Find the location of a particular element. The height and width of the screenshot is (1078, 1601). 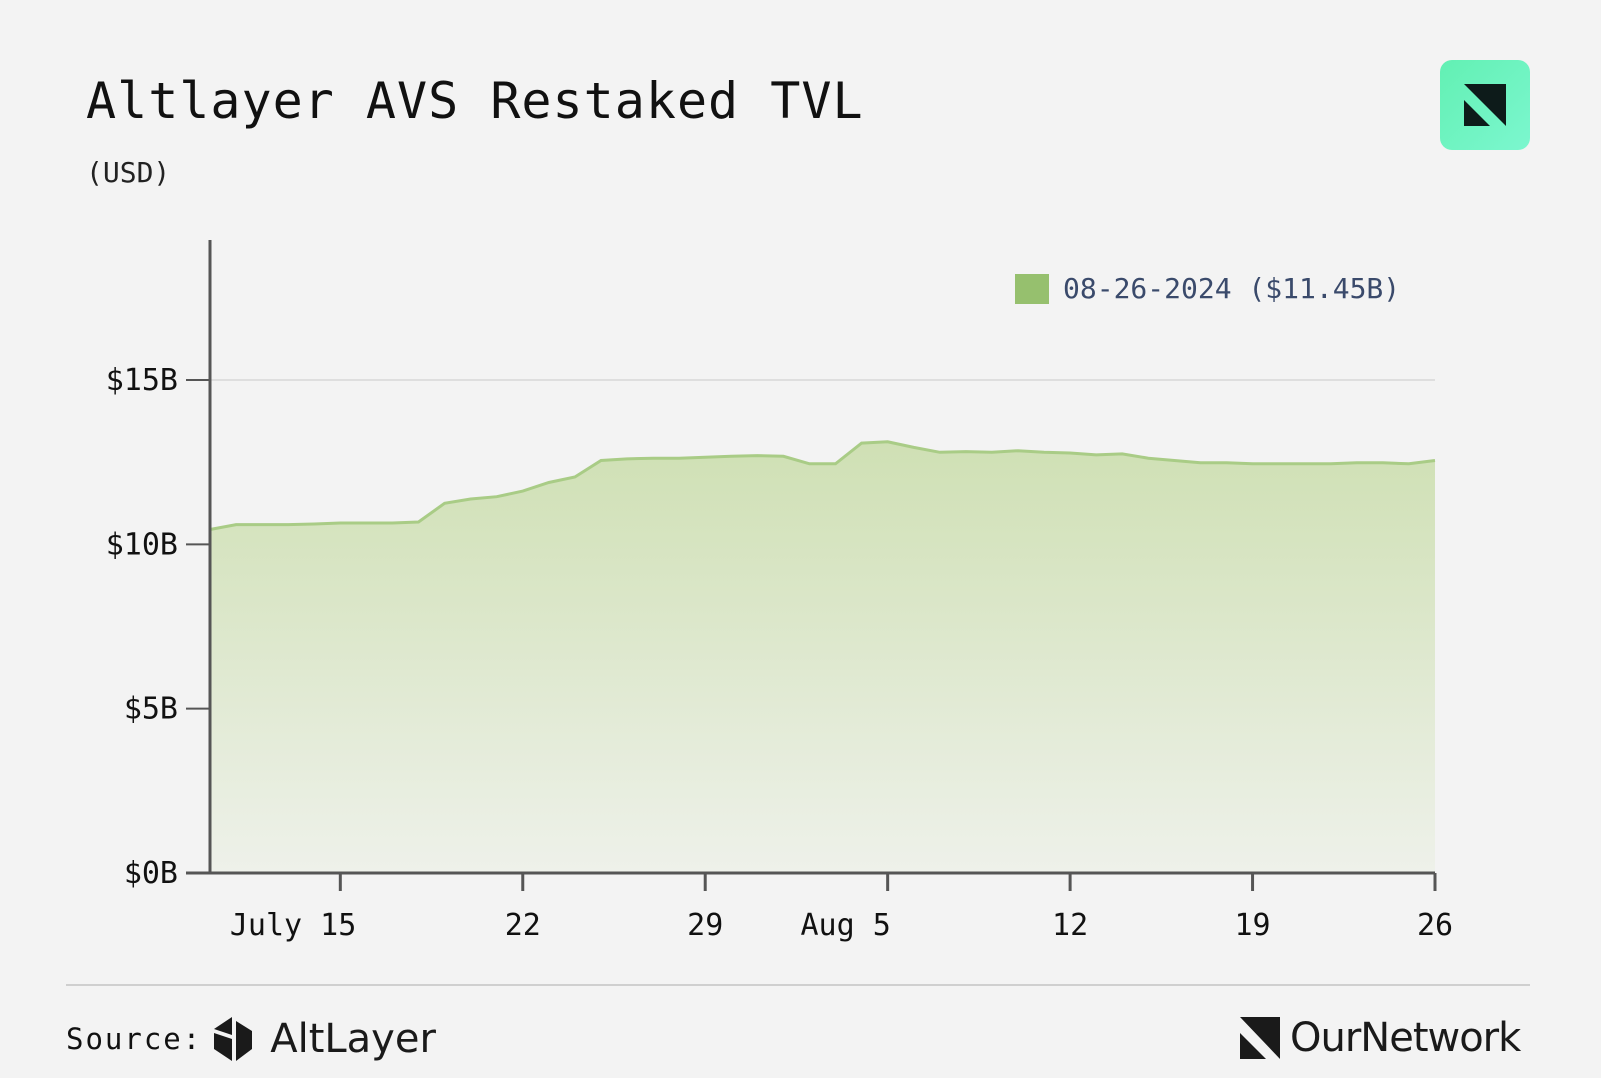

chart-legend: 08-26-2024 ($11.45B) is located at coordinates (1207, 288).